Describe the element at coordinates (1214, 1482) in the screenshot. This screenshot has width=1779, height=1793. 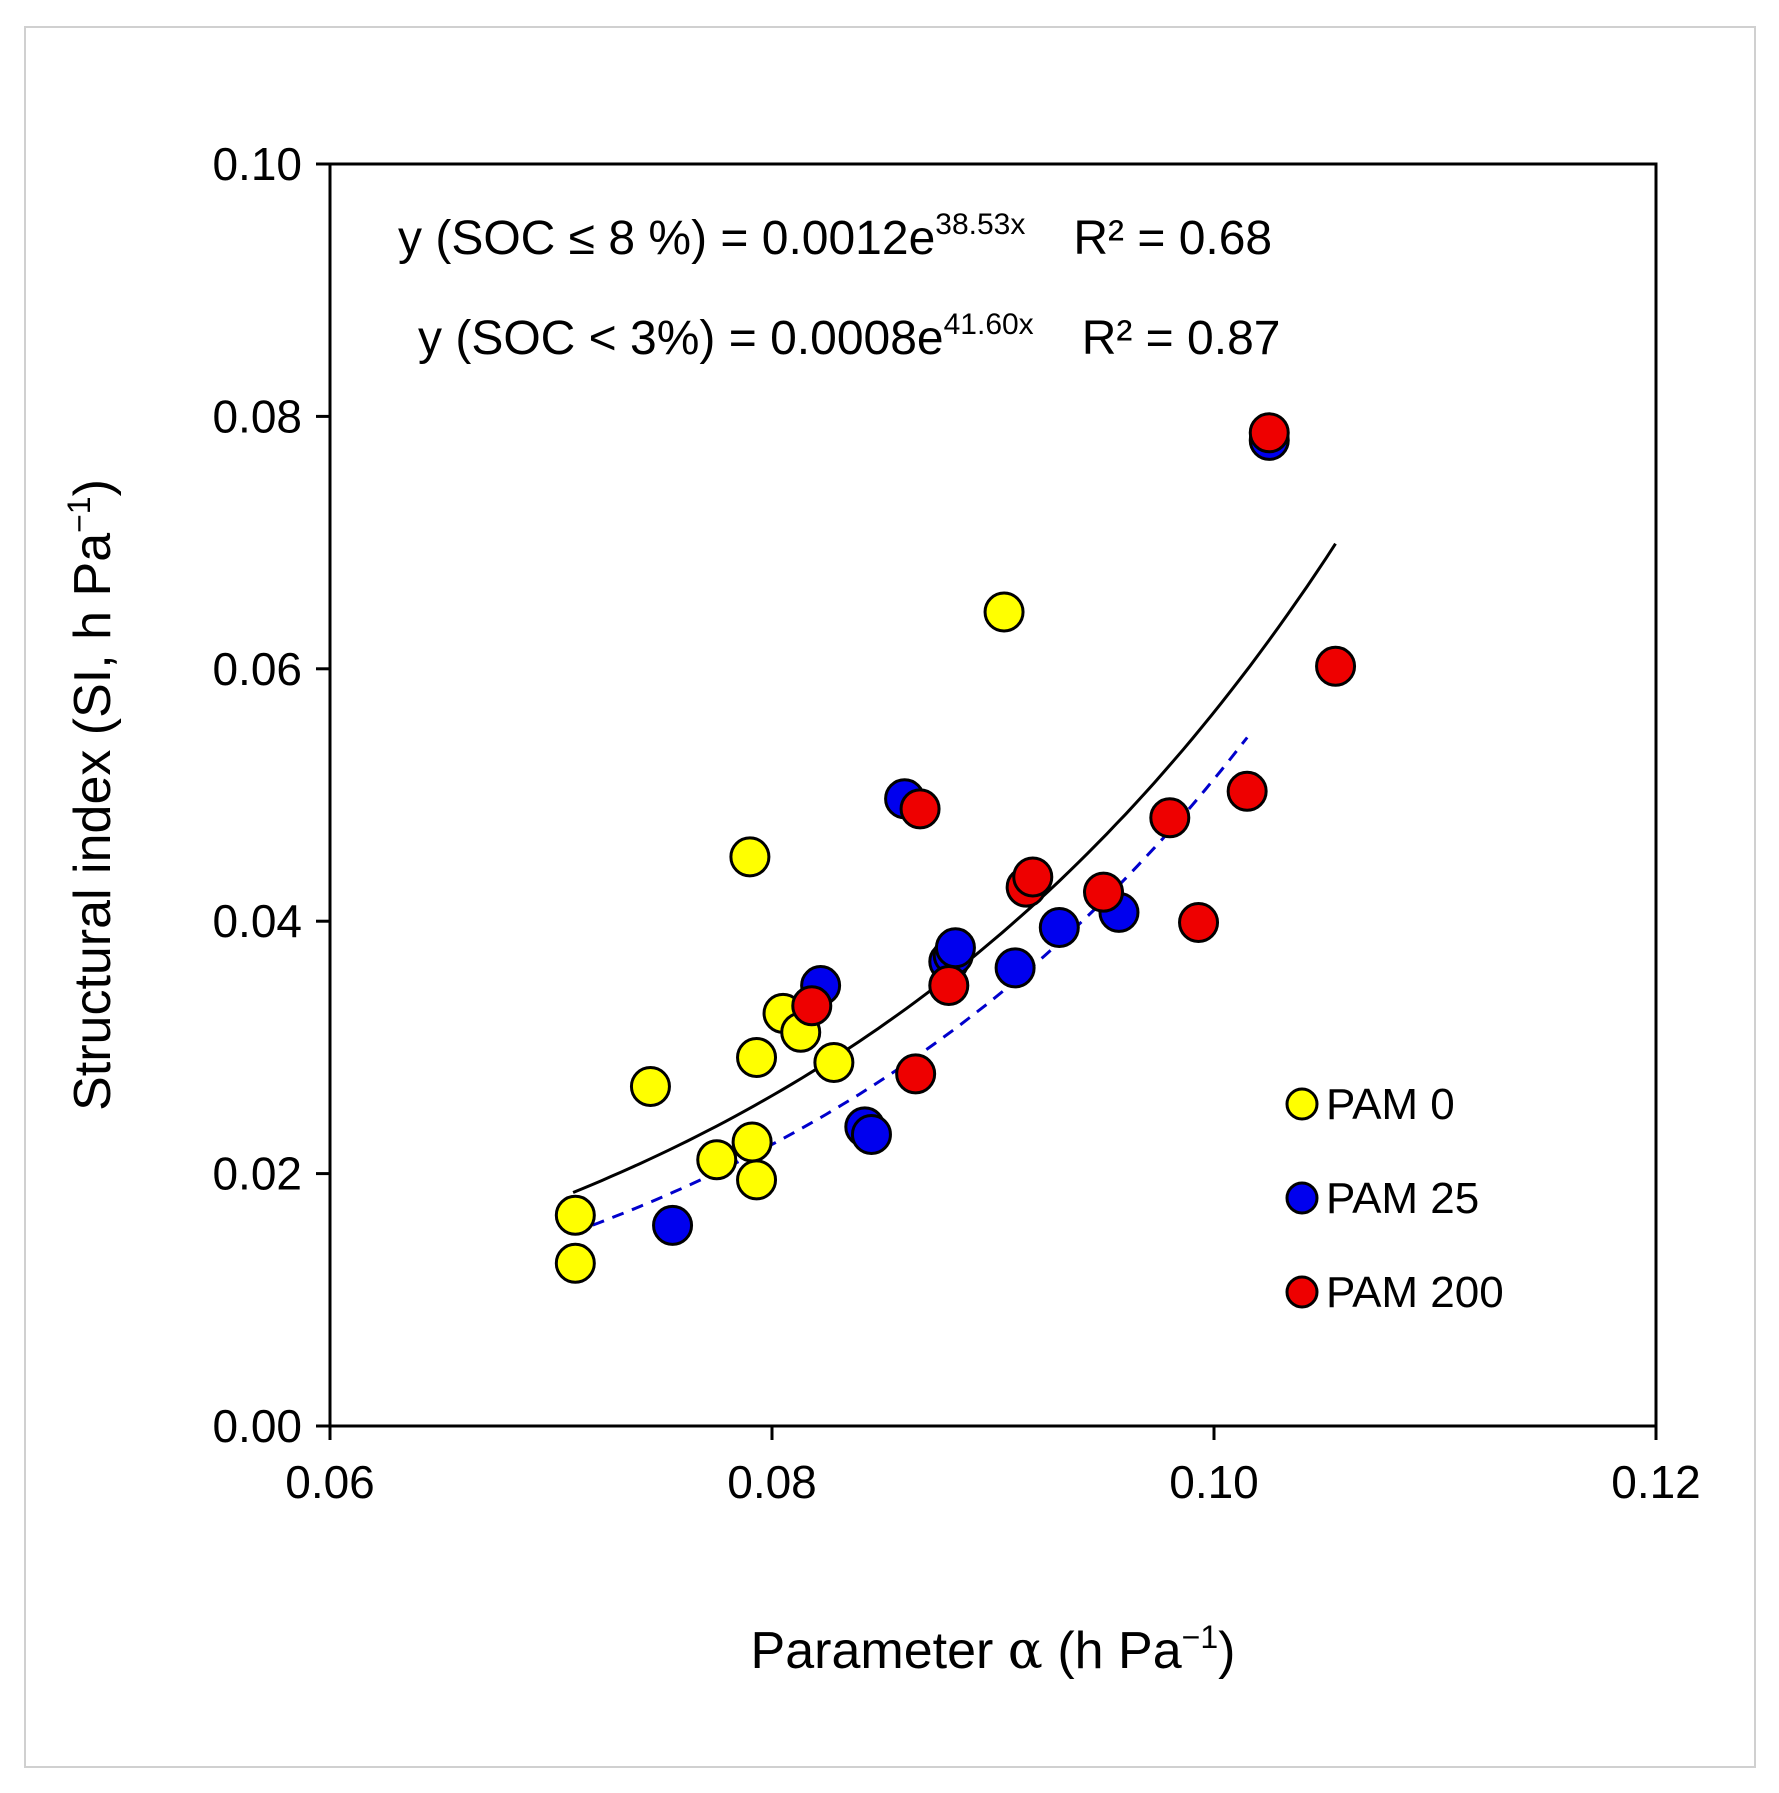
I see `x-tick-label: 0.10` at that location.